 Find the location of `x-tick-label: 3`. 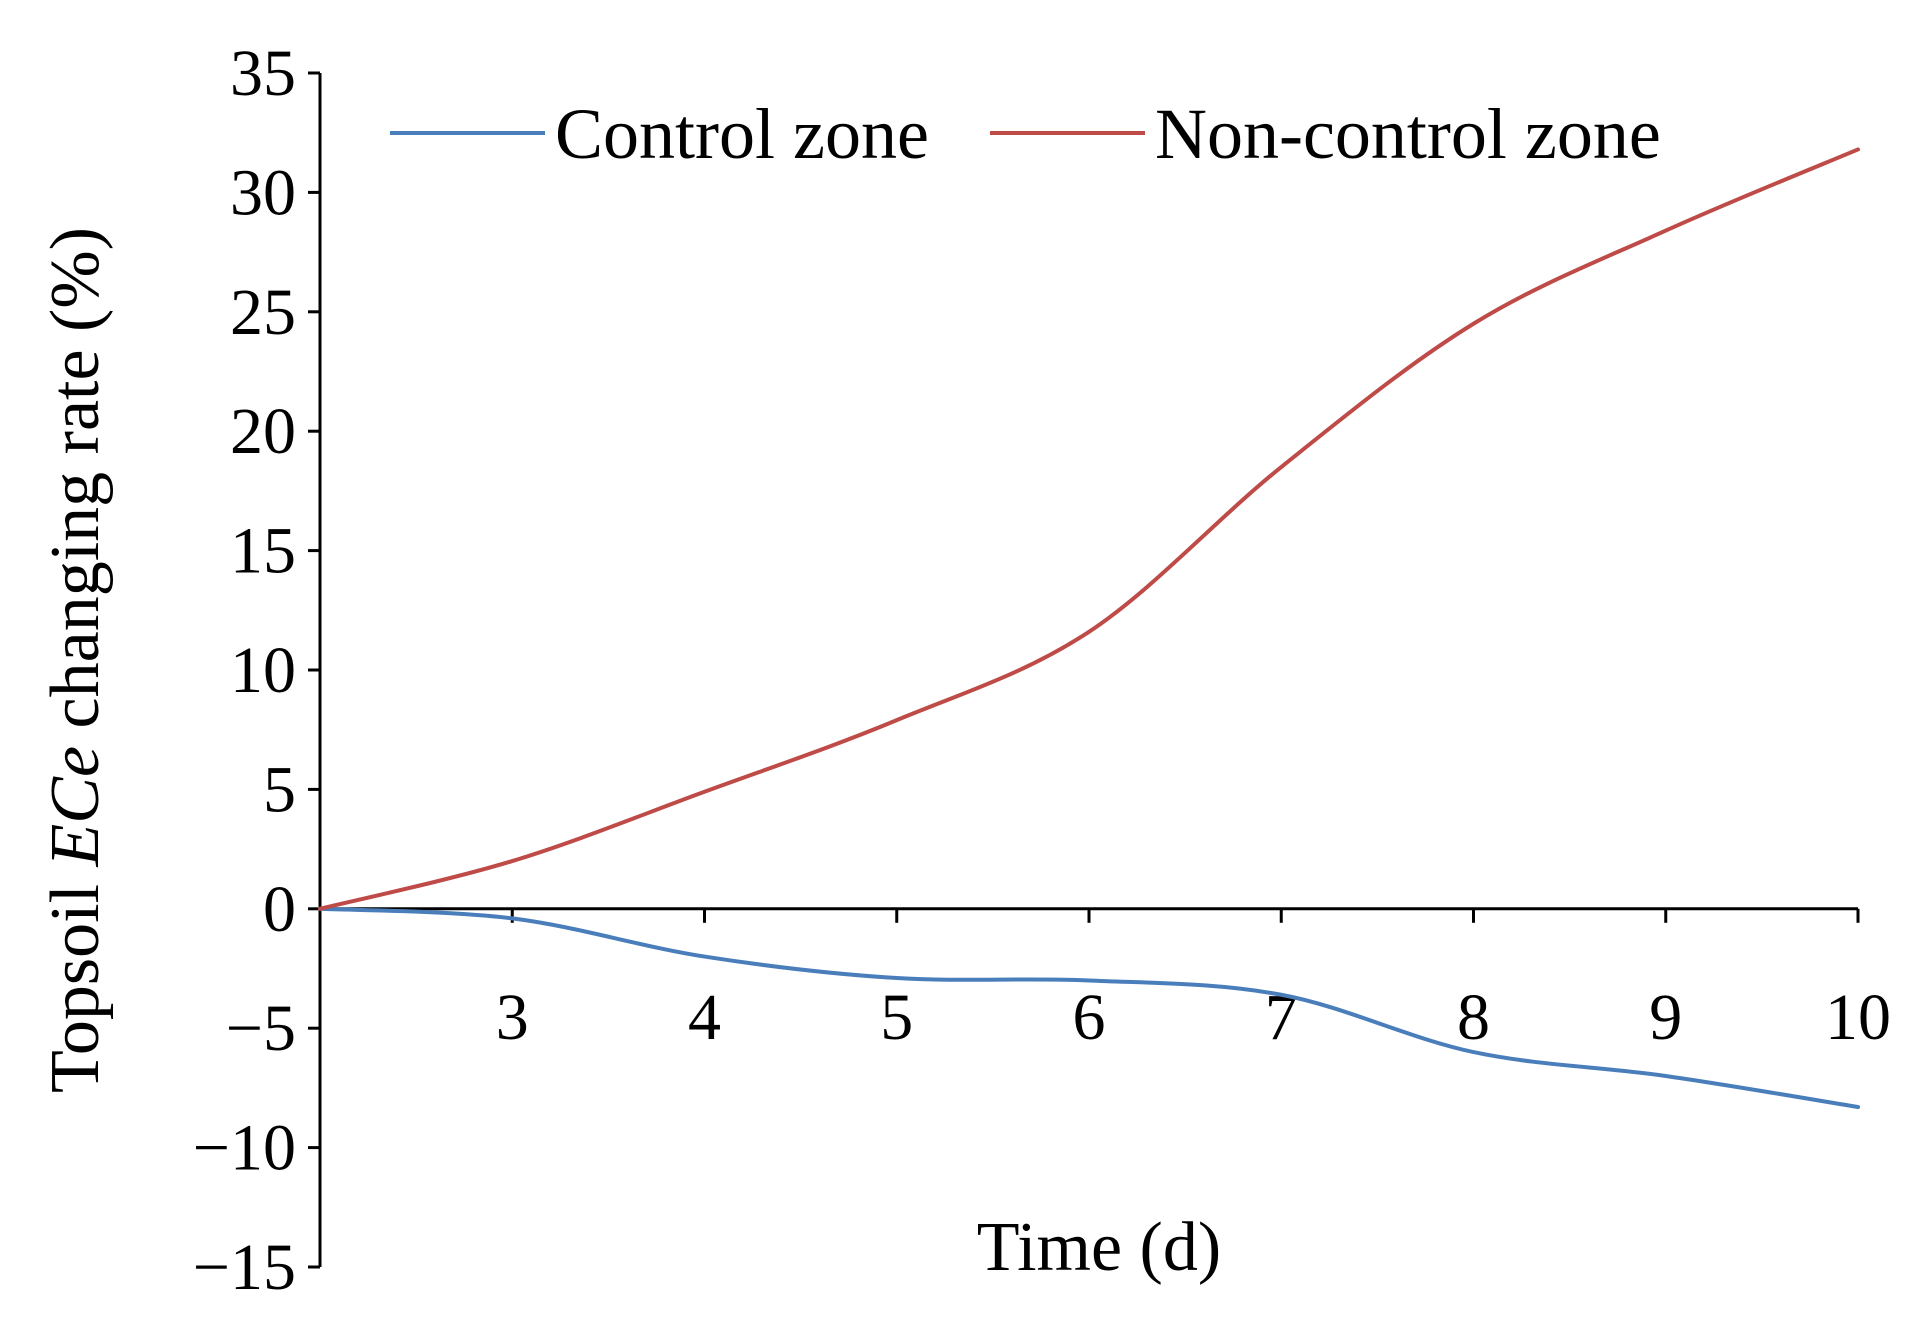

x-tick-label: 3 is located at coordinates (512, 1017).